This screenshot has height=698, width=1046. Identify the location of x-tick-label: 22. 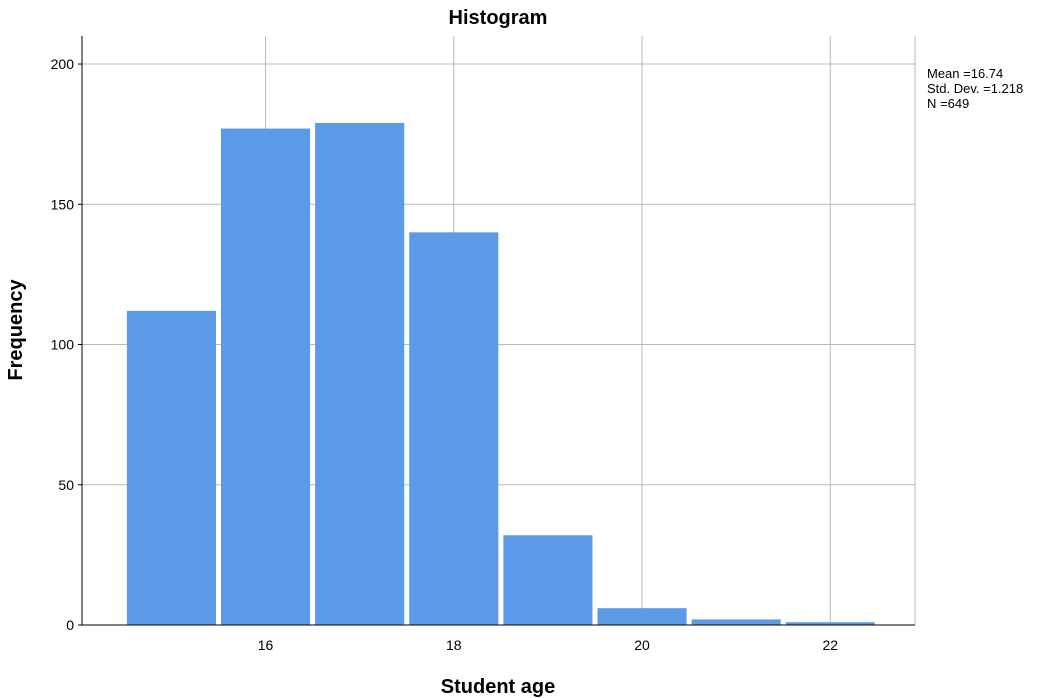
(830, 645).